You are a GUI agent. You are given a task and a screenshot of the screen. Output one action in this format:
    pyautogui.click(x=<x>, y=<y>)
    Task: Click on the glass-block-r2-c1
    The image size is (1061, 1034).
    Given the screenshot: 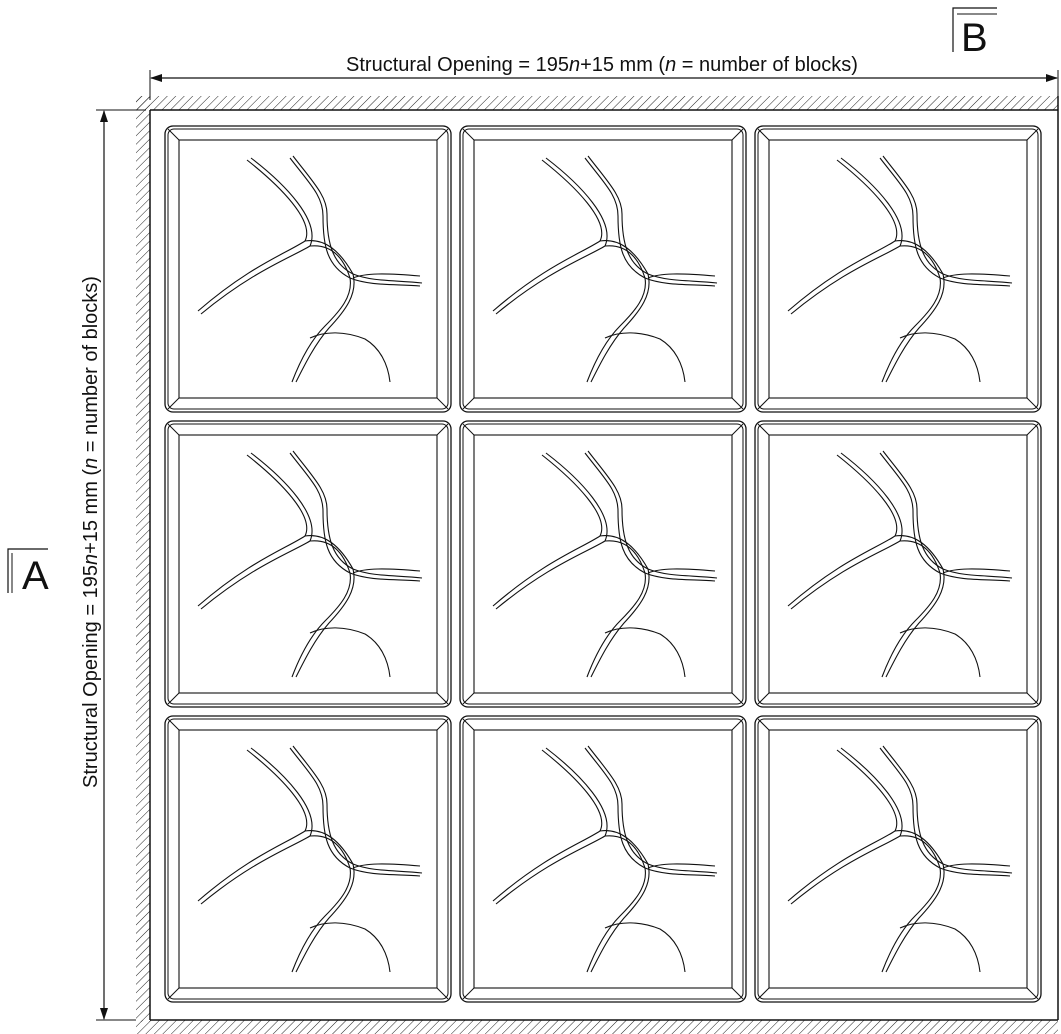 What is the action you would take?
    pyautogui.click(x=308, y=564)
    